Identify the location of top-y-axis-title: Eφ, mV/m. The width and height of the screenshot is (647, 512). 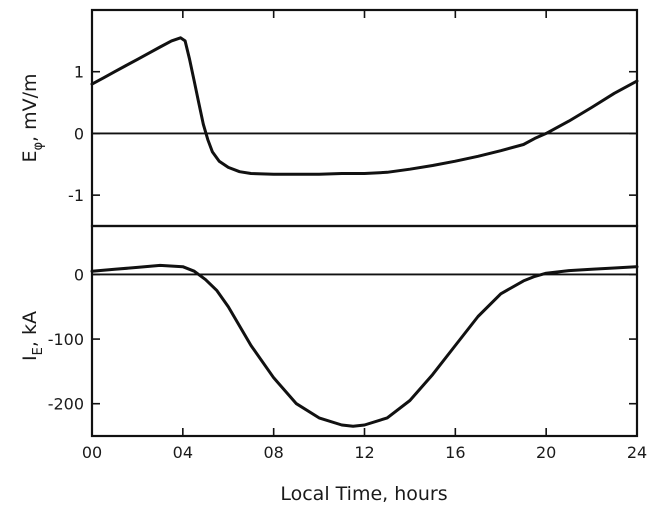
(32, 117).